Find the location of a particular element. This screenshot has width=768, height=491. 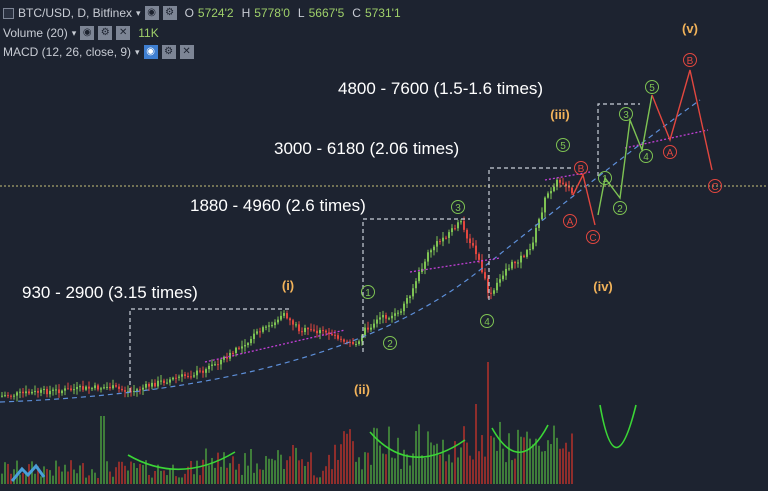

range-label-1: 930 - 2900 (3.15 times) is located at coordinates (110, 292).